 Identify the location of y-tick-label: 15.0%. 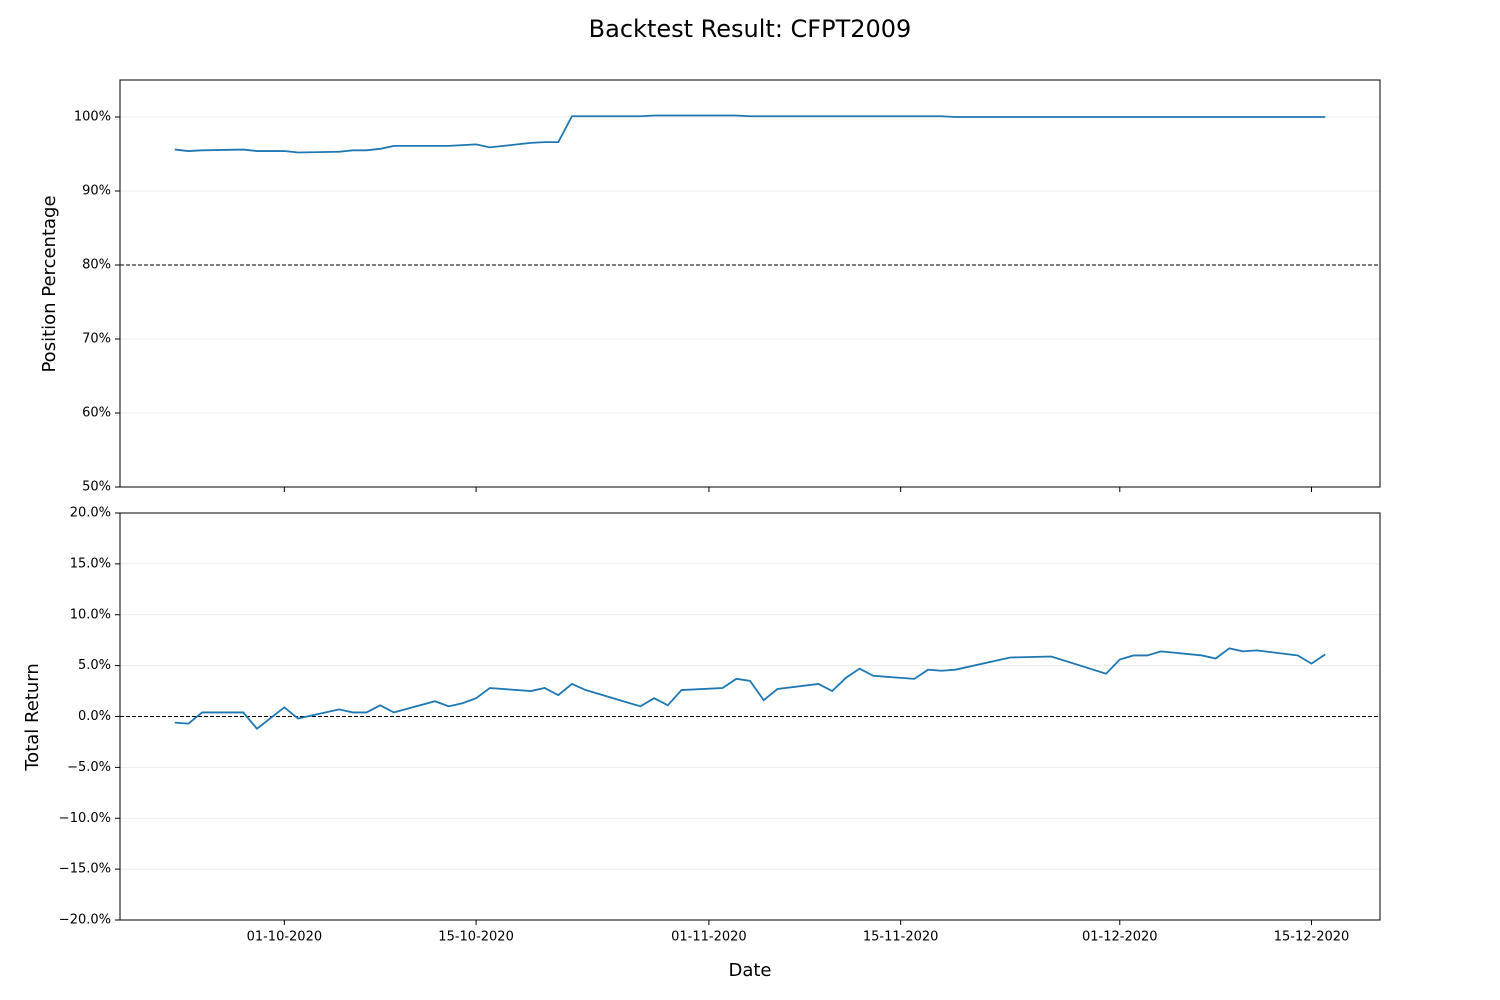
(90, 563).